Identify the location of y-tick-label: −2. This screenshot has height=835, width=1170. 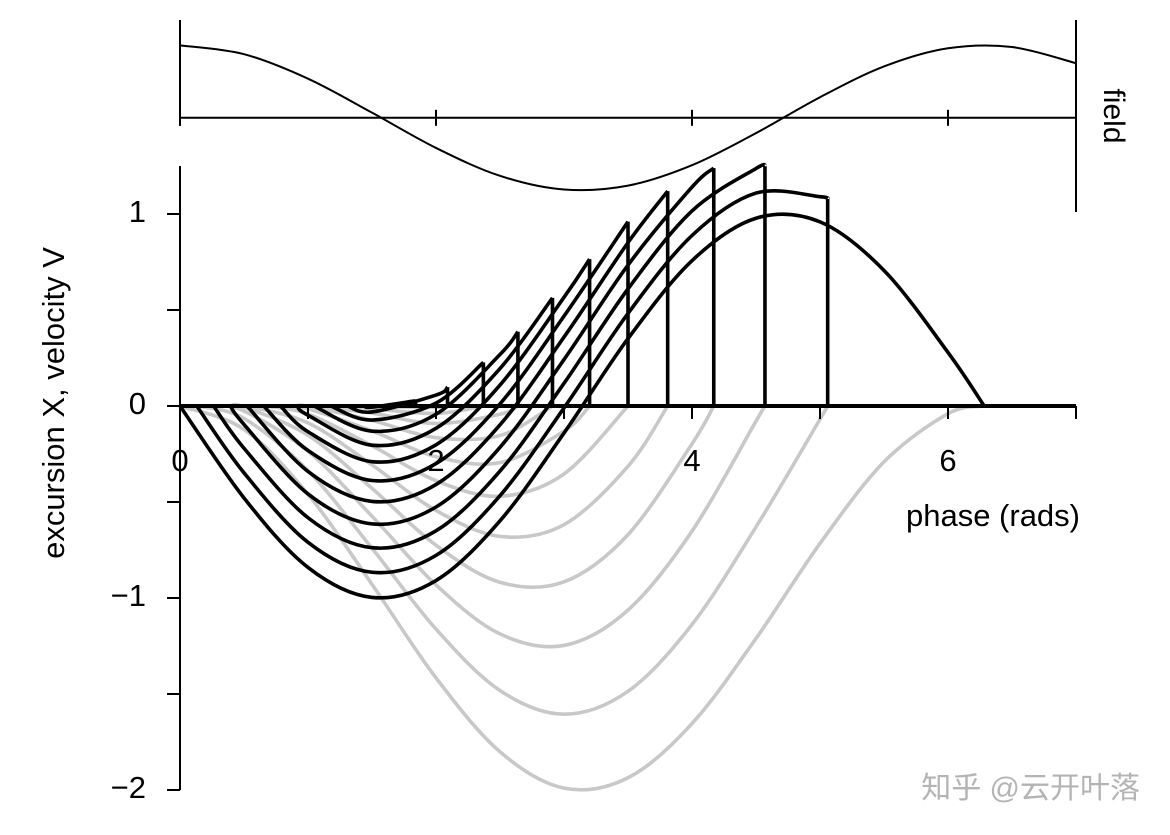
(128, 787).